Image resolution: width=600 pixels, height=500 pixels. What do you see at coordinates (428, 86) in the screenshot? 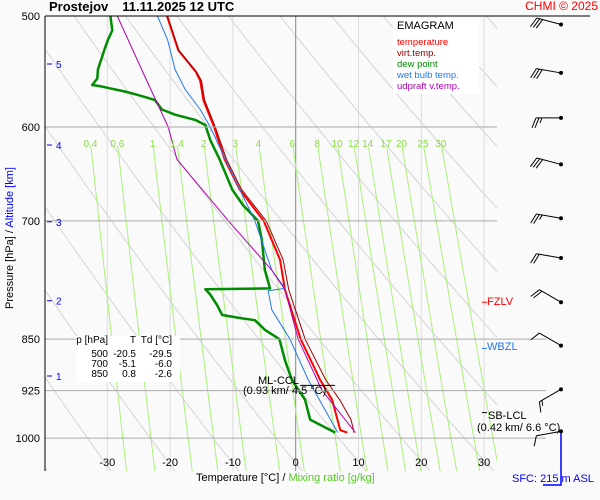
I see `legend-updraft: udpraft v.temp.` at bounding box center [428, 86].